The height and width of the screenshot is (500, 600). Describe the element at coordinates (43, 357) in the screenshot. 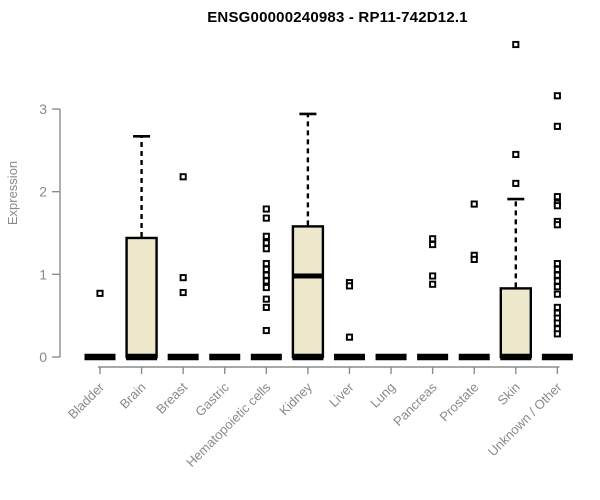

I see `y-tick-label: 0` at that location.